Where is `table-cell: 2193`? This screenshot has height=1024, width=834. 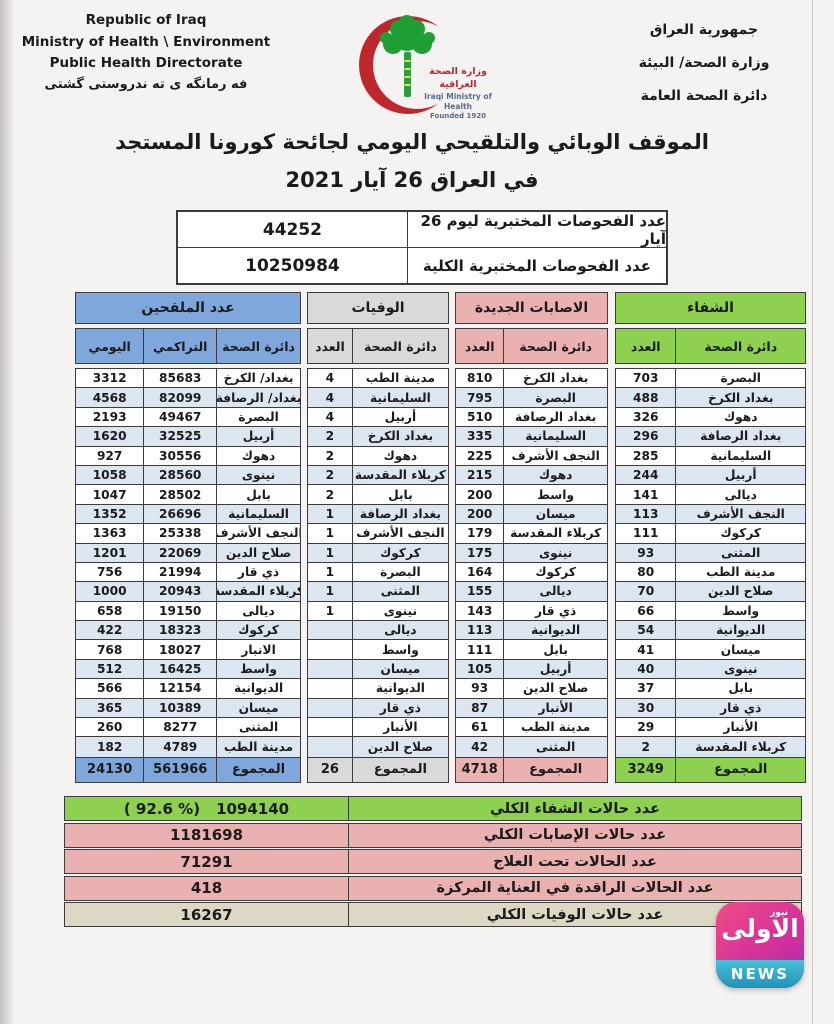 table-cell: 2193 is located at coordinates (110, 417).